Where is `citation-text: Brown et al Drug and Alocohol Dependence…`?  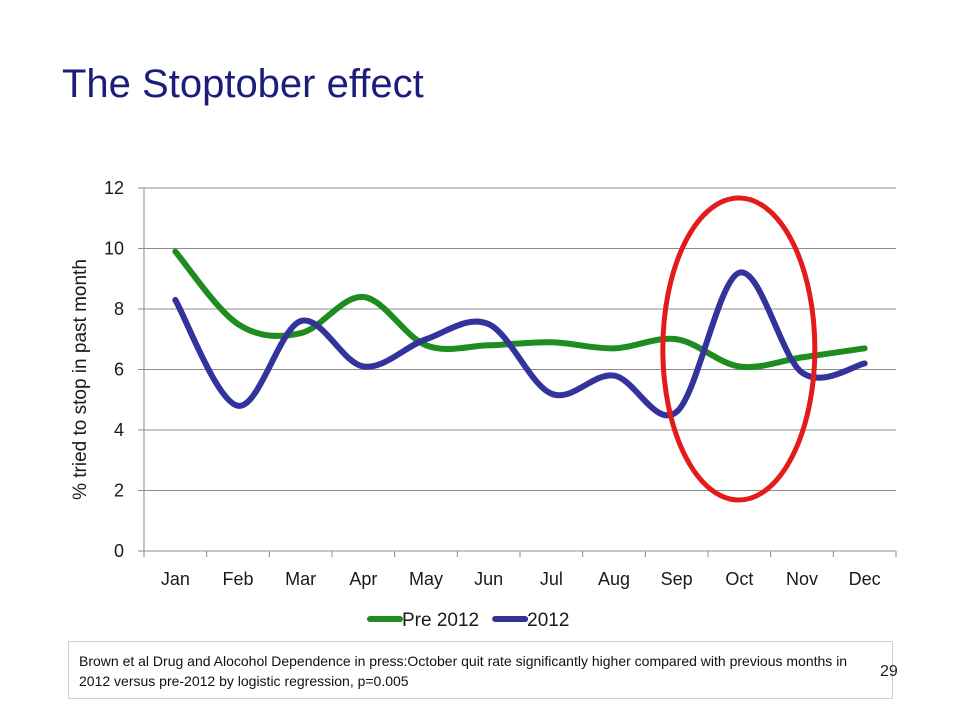
citation-text: Brown et al Drug and Alocohol Dependence… is located at coordinates (463, 671).